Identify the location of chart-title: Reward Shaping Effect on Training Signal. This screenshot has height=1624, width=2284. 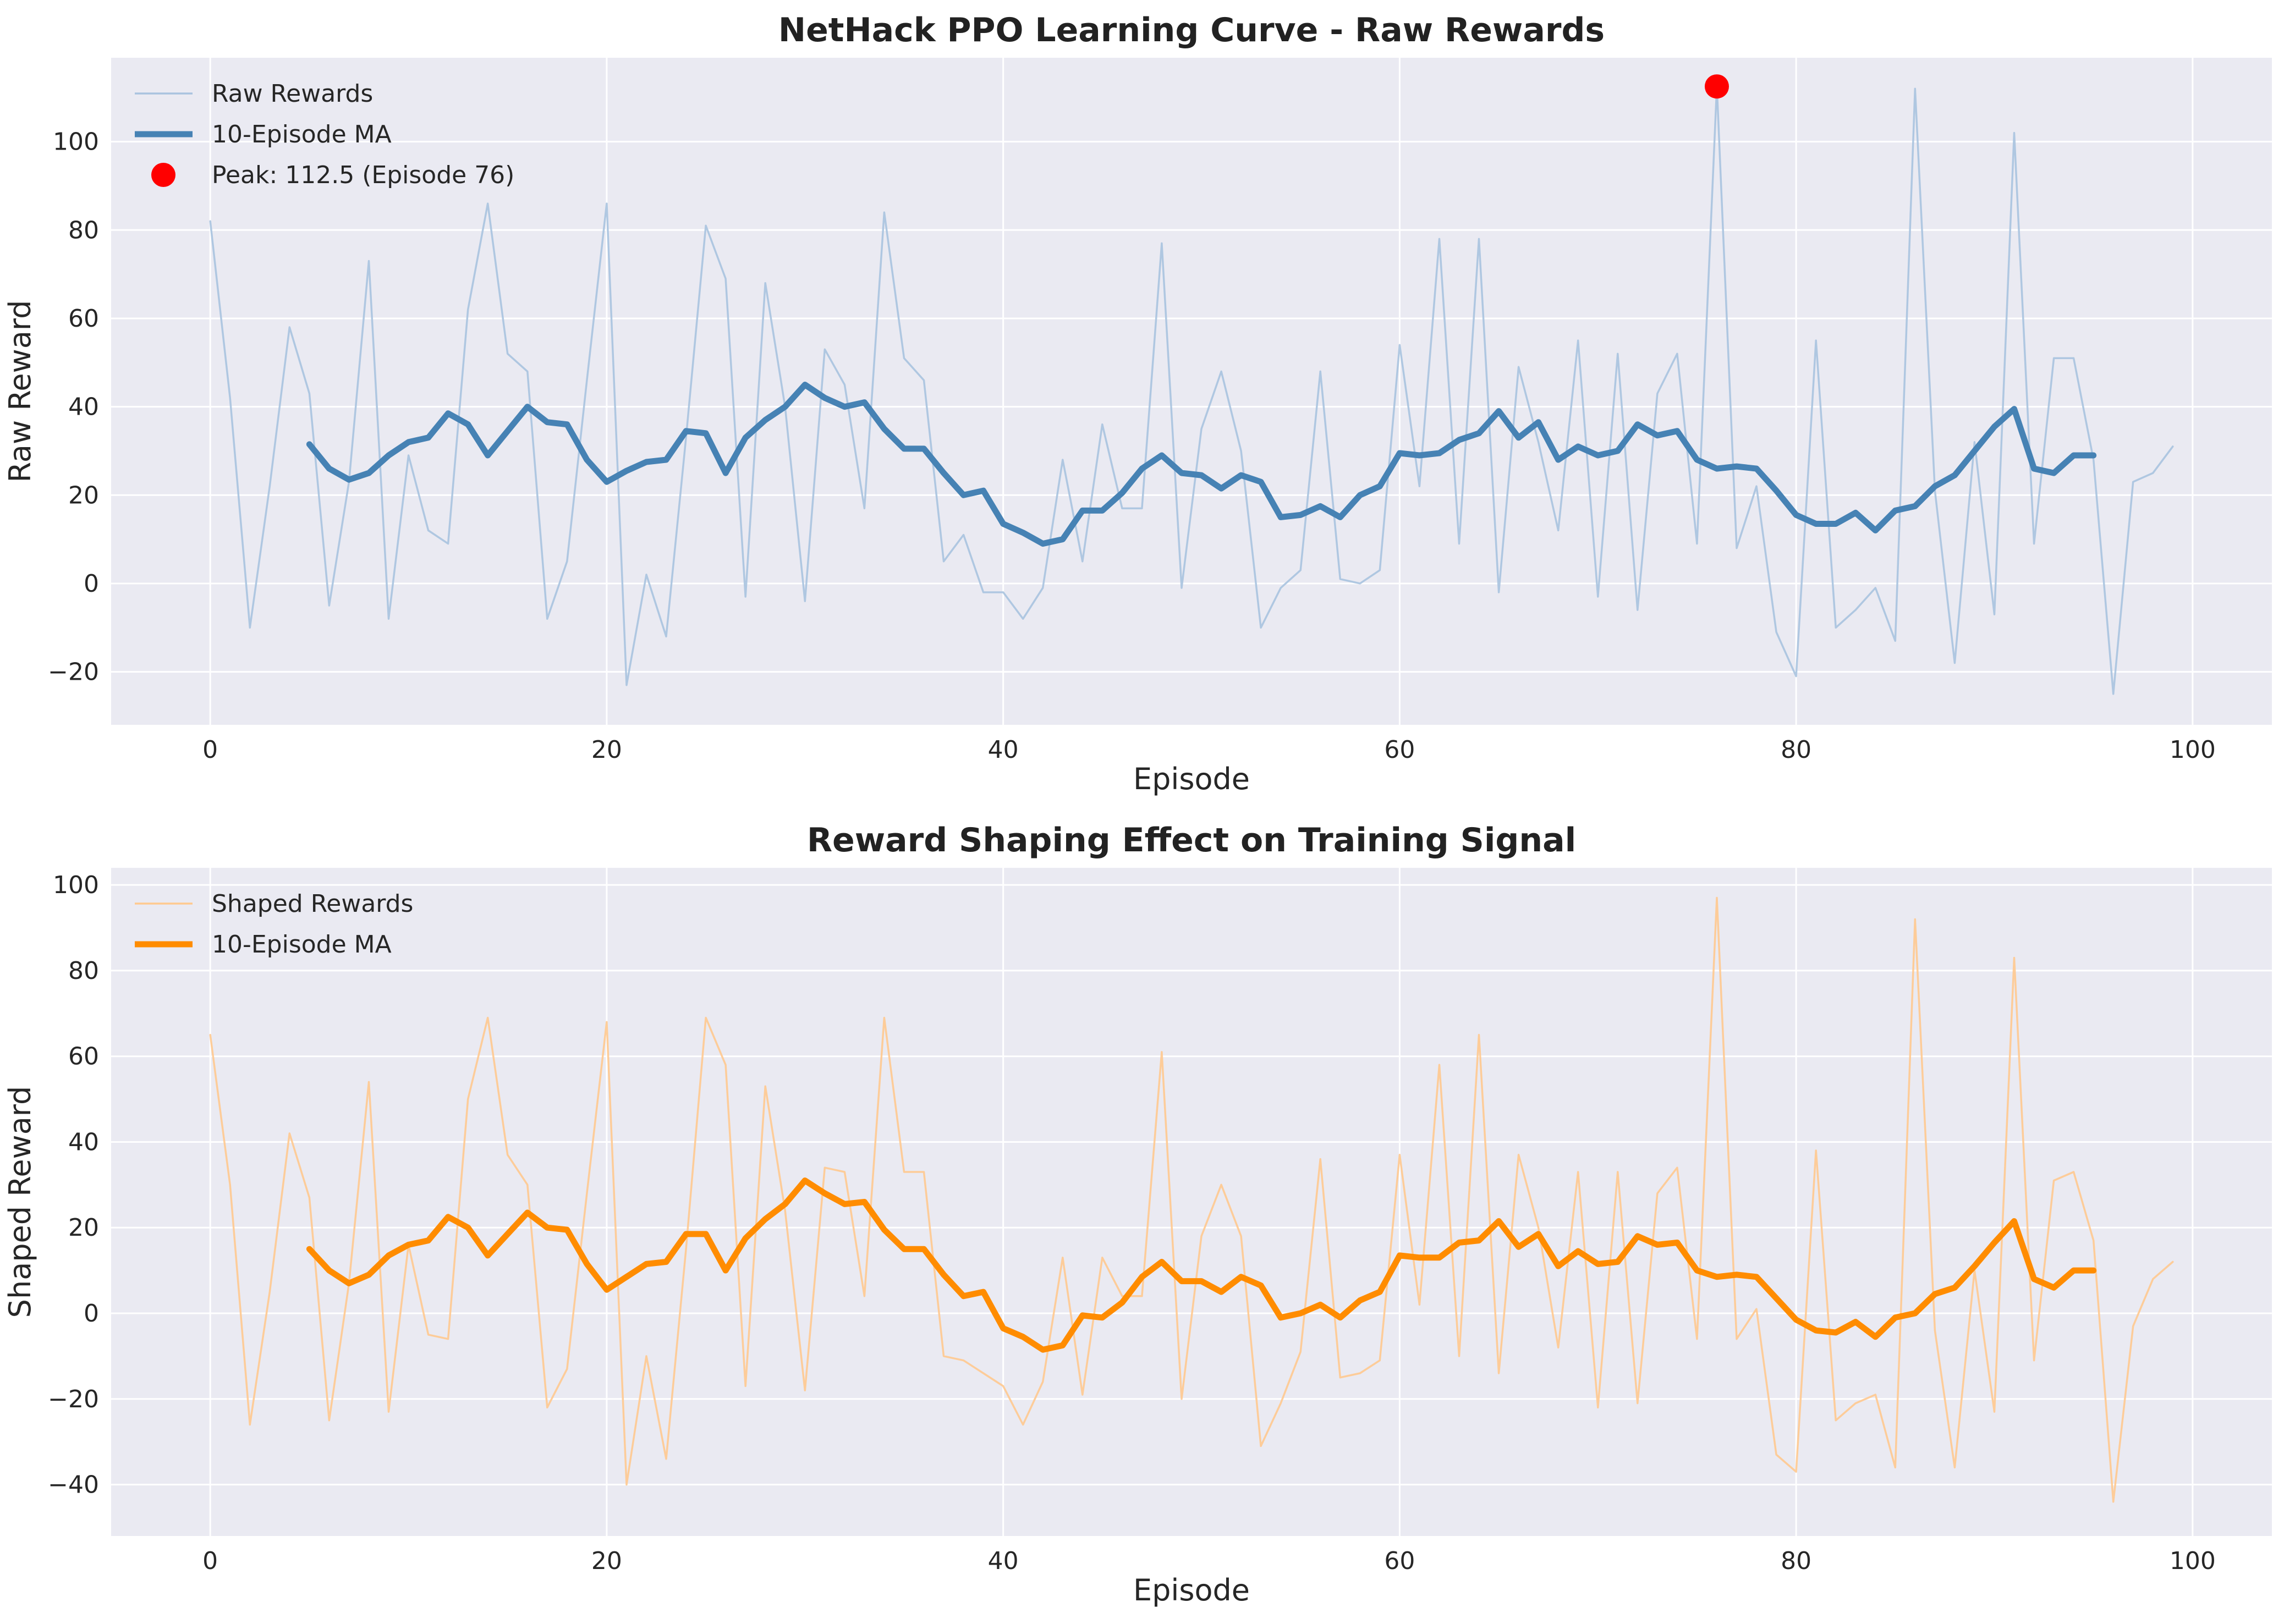
(1191, 840).